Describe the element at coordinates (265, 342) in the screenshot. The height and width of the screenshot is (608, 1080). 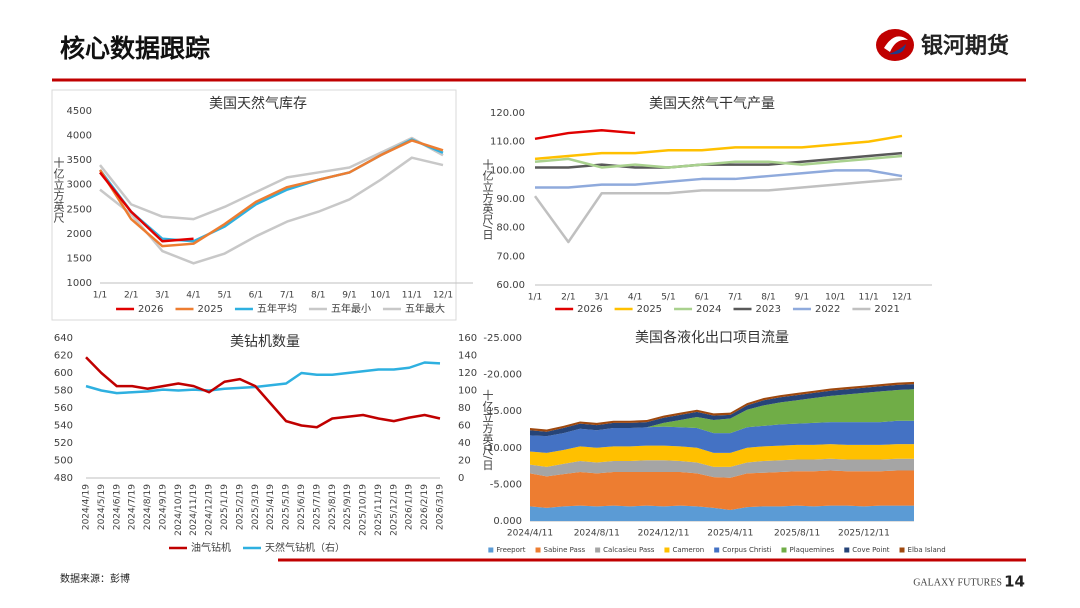
I see `chart-title: 美钻机数量` at that location.